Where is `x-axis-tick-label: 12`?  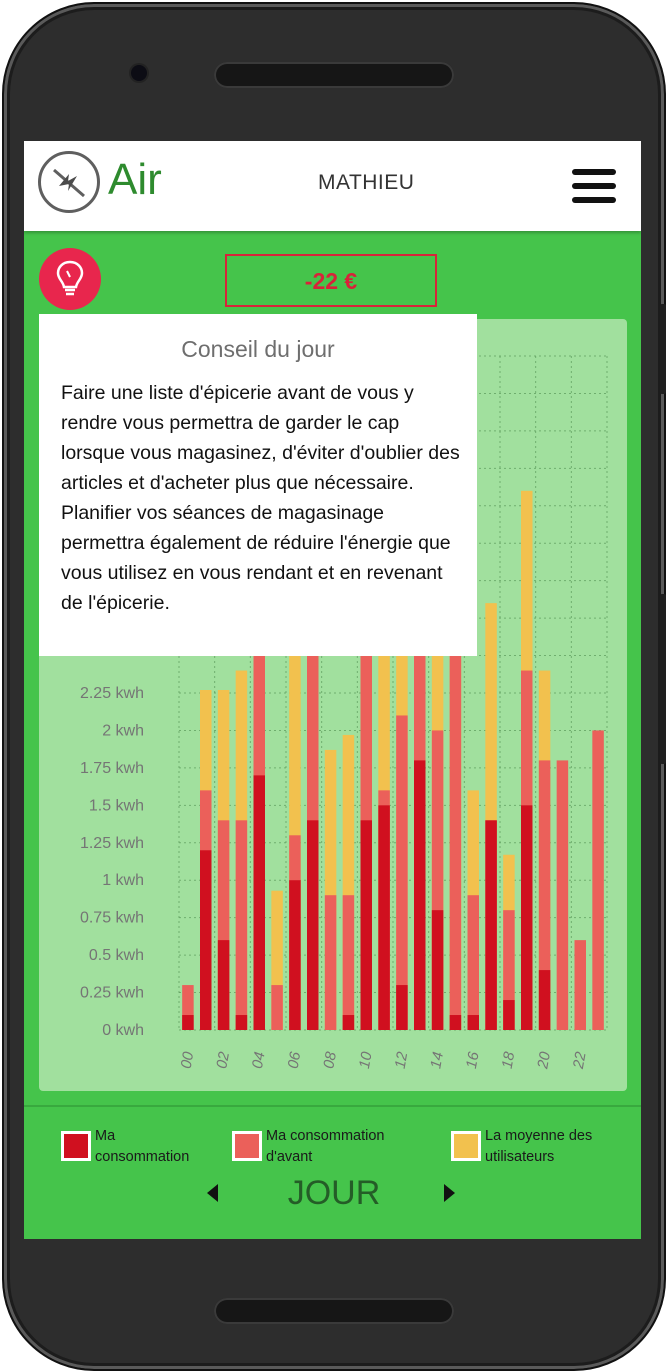
x-axis-tick-label: 12 is located at coordinates (402, 1060).